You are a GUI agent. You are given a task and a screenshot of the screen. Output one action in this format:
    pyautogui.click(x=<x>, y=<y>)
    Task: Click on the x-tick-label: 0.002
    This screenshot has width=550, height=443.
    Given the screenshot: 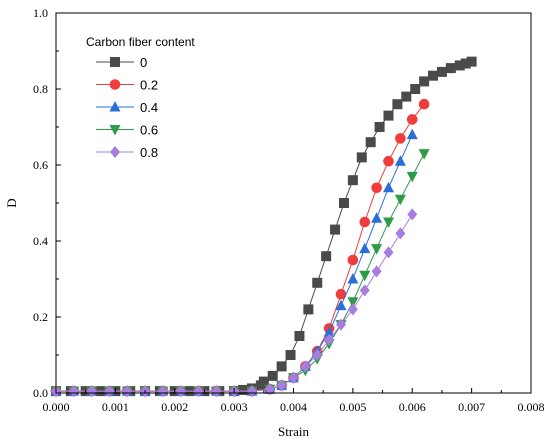 What is the action you would take?
    pyautogui.click(x=174, y=407)
    